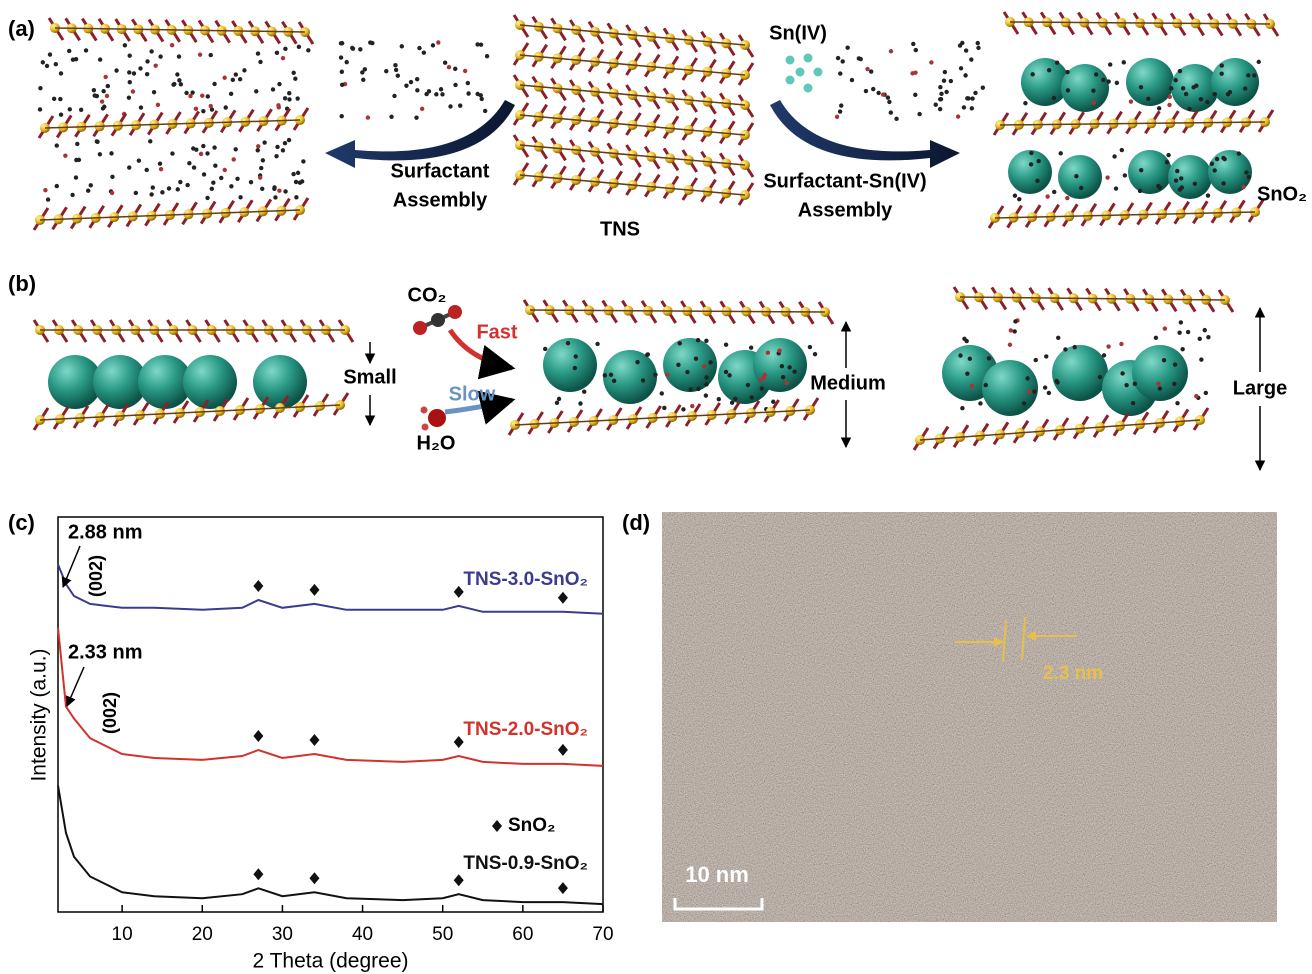  What do you see at coordinates (620, 229) in the screenshot?
I see `structure-label: TNS` at bounding box center [620, 229].